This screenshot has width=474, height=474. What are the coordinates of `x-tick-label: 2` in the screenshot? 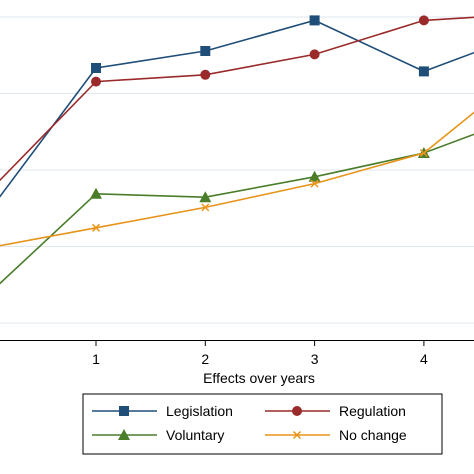 It's located at (205, 359).